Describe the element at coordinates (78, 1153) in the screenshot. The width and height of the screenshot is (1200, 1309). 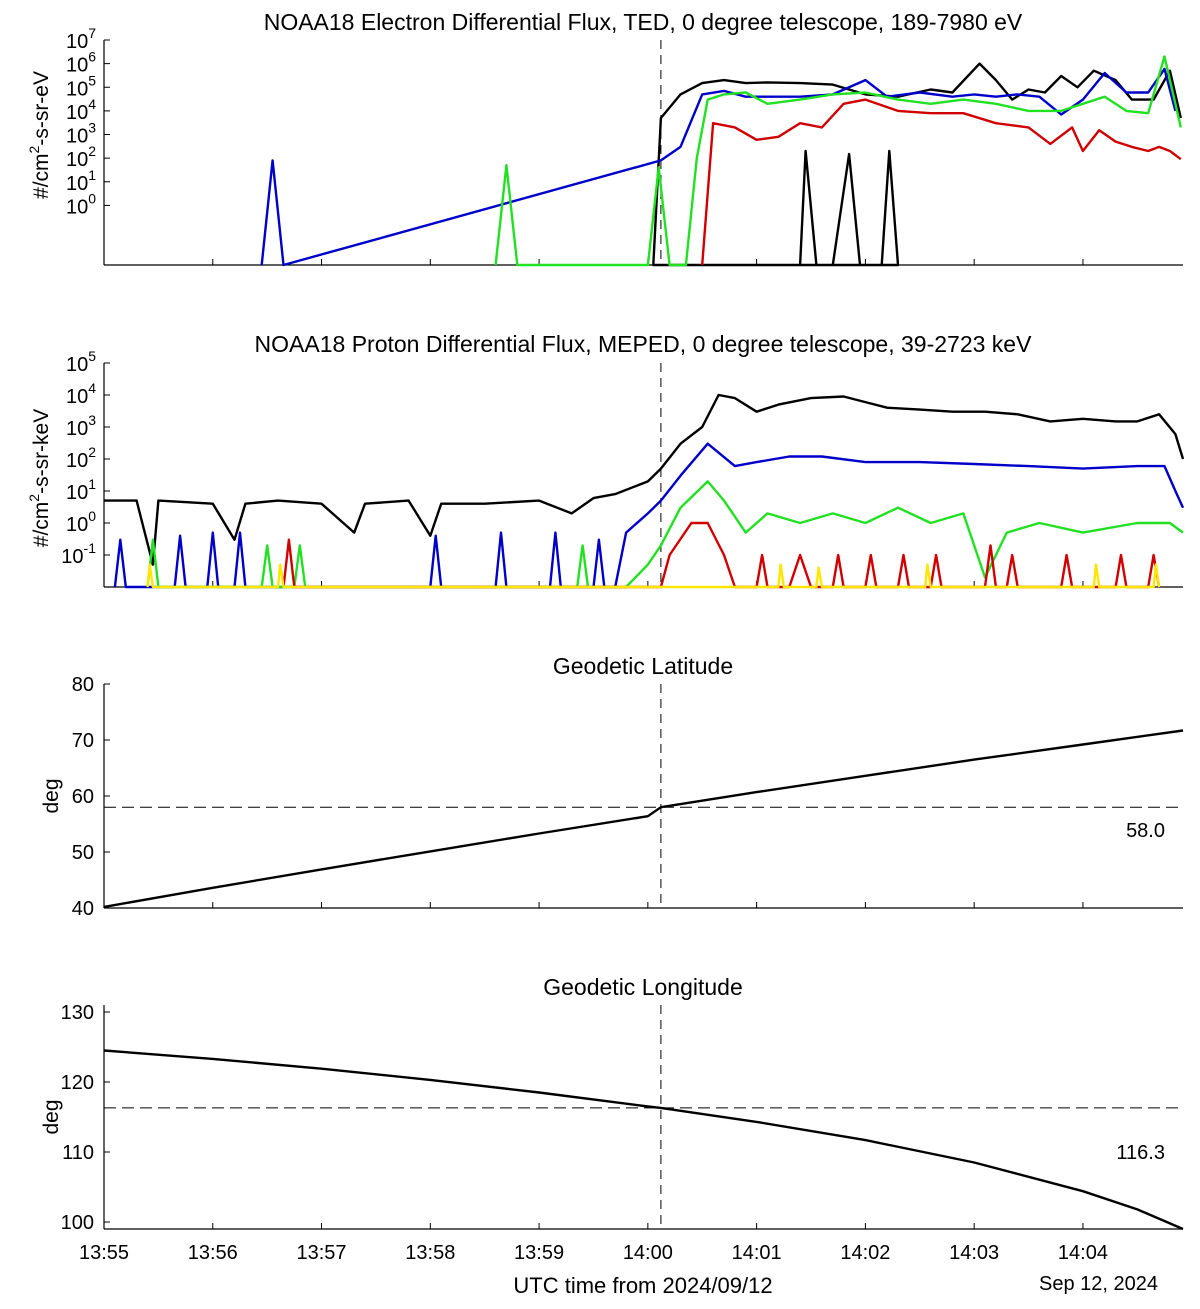
I see `y-tick-label: 110` at that location.